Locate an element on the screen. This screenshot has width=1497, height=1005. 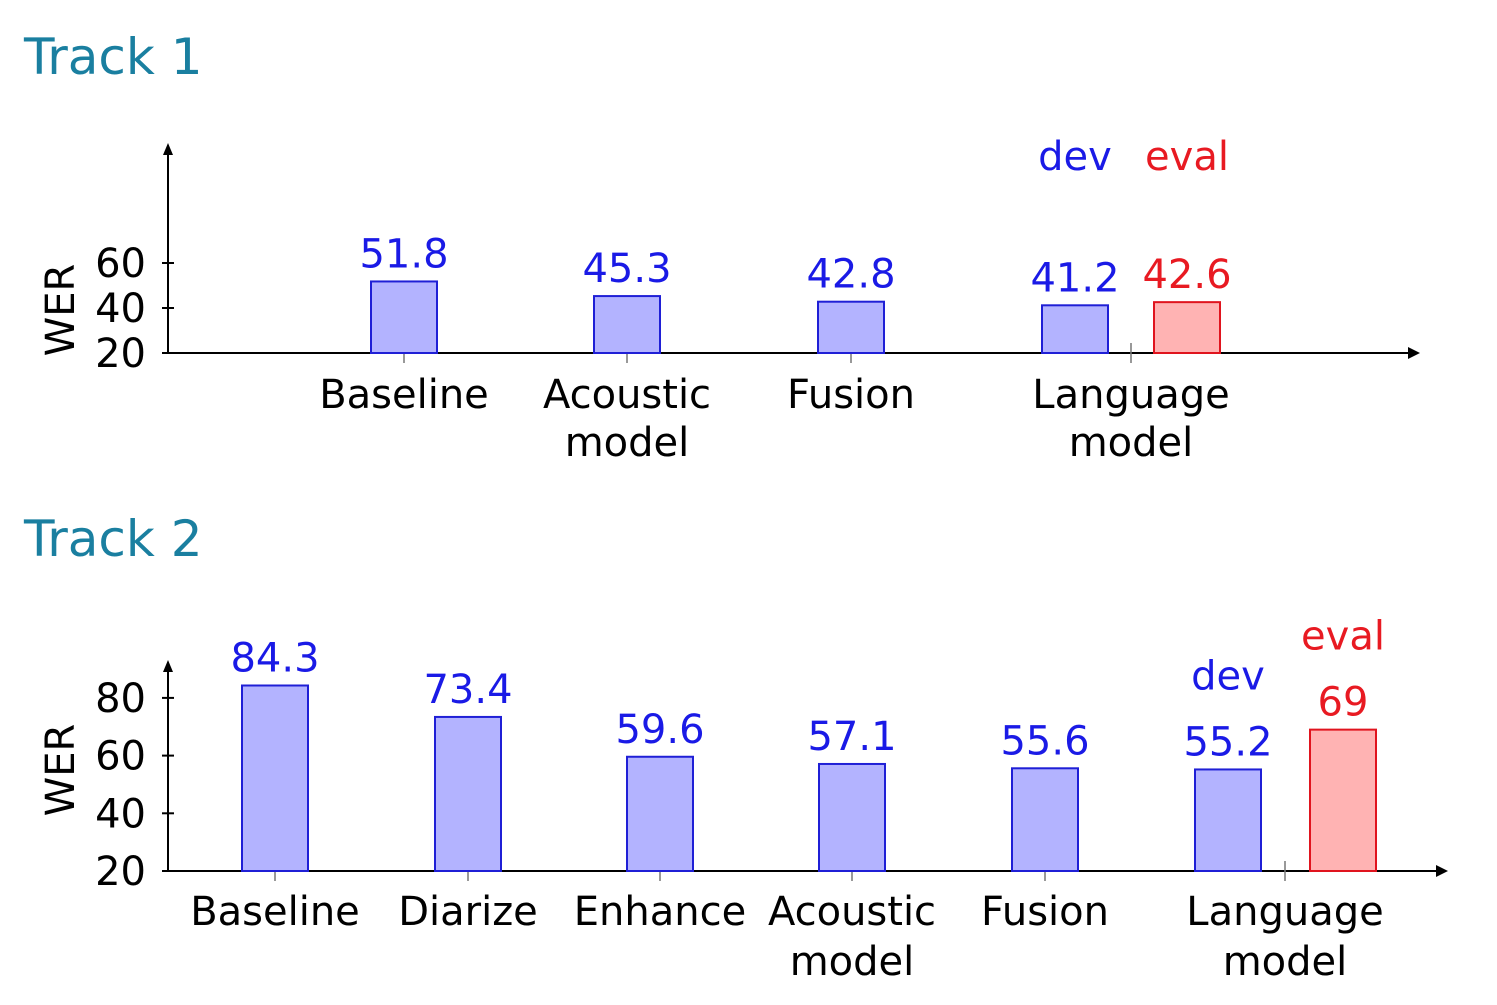
track-2-title: Track 2 is located at coordinates (113, 539).